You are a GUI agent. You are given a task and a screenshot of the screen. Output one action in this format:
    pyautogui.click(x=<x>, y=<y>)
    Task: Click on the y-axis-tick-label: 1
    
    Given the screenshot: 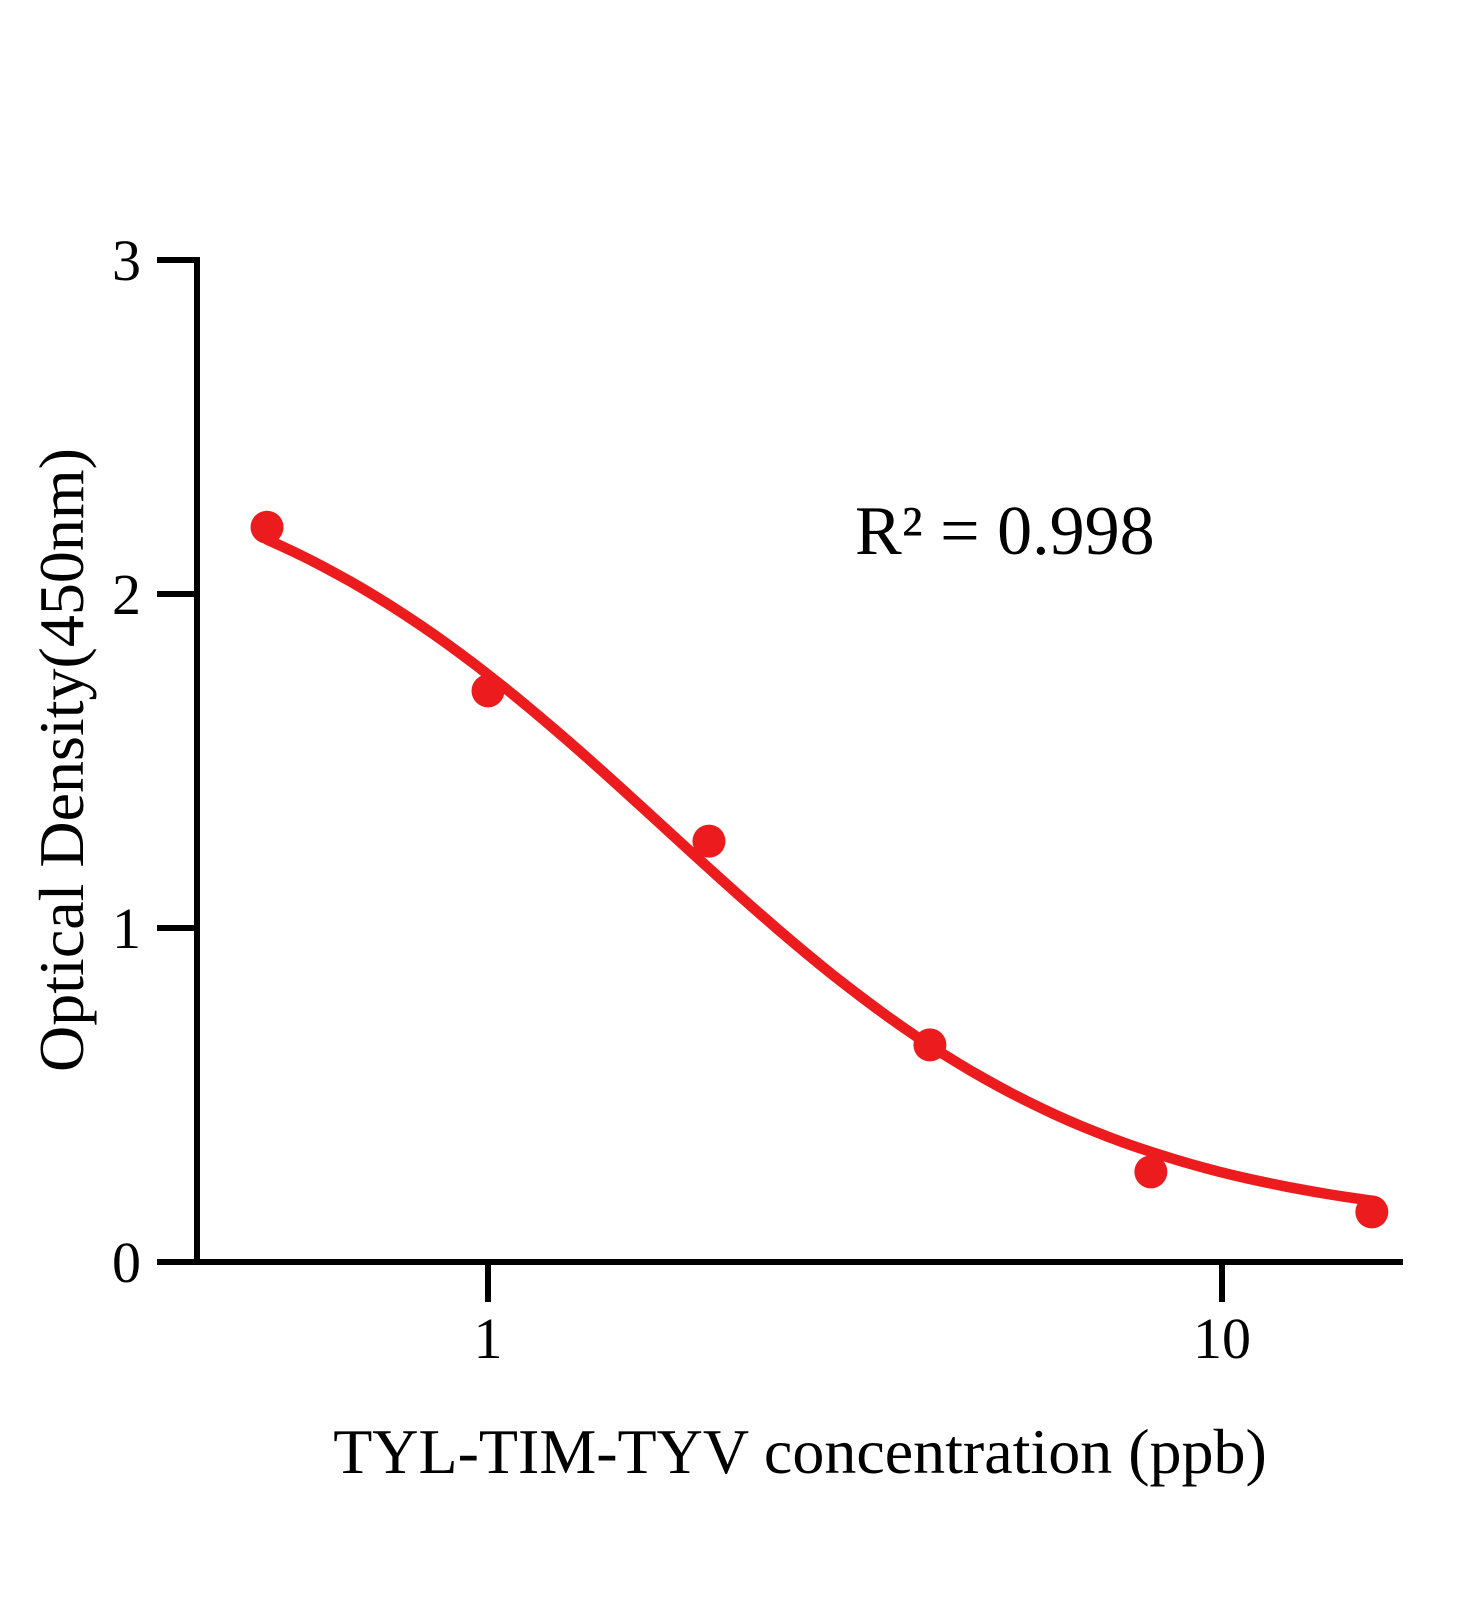 What is the action you would take?
    pyautogui.click(x=126, y=928)
    